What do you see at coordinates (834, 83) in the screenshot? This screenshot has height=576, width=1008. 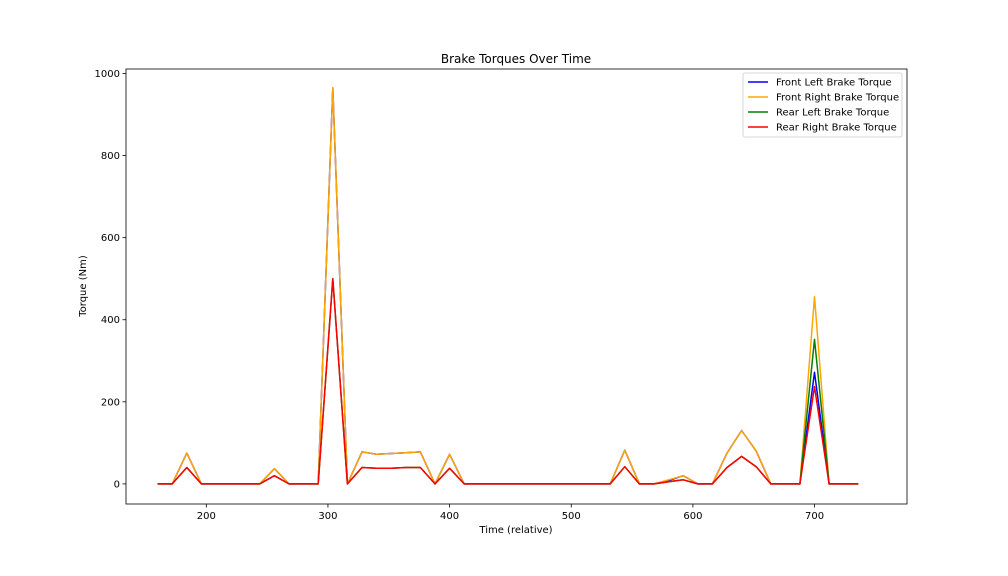 I see `legend-label: Front Left Brake Torque` at bounding box center [834, 83].